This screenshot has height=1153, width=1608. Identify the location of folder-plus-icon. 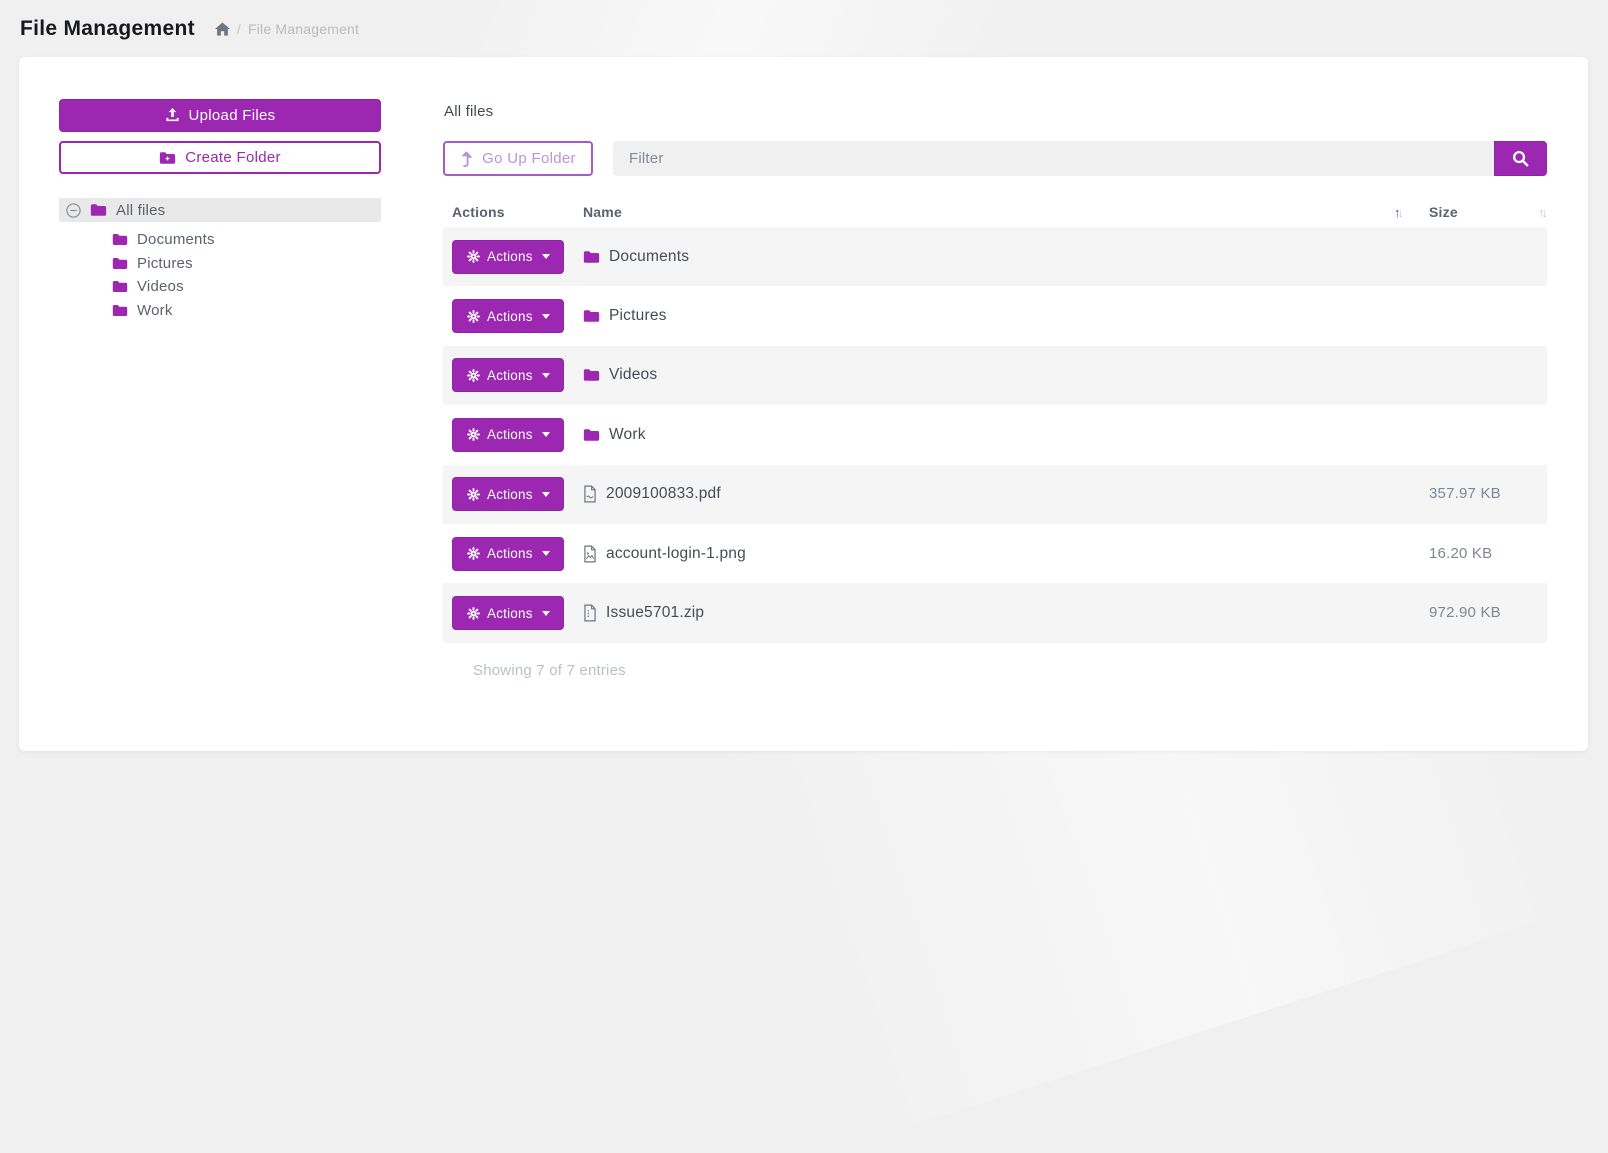
(167, 158).